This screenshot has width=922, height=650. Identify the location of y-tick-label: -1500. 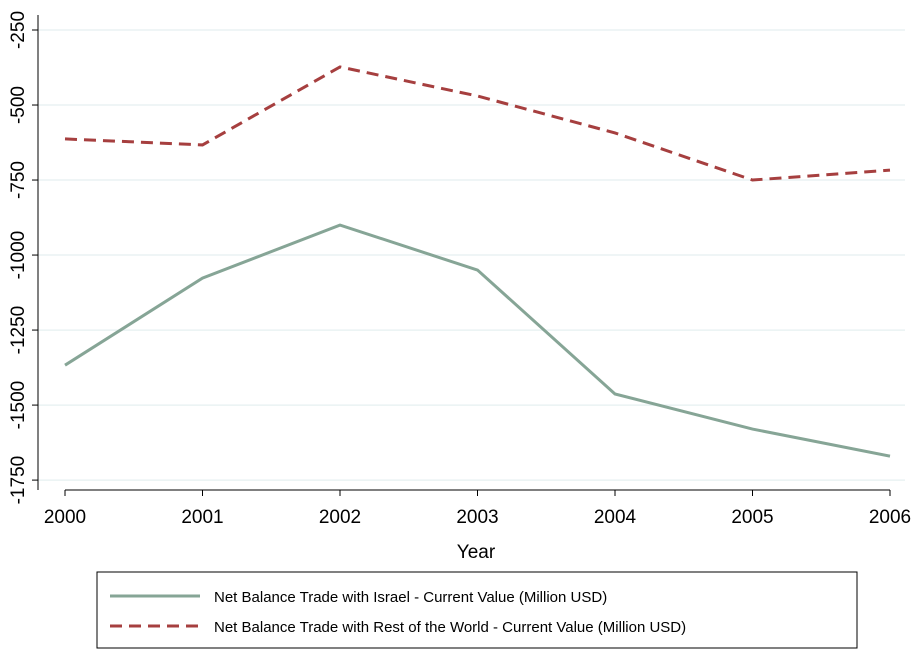
(18, 405).